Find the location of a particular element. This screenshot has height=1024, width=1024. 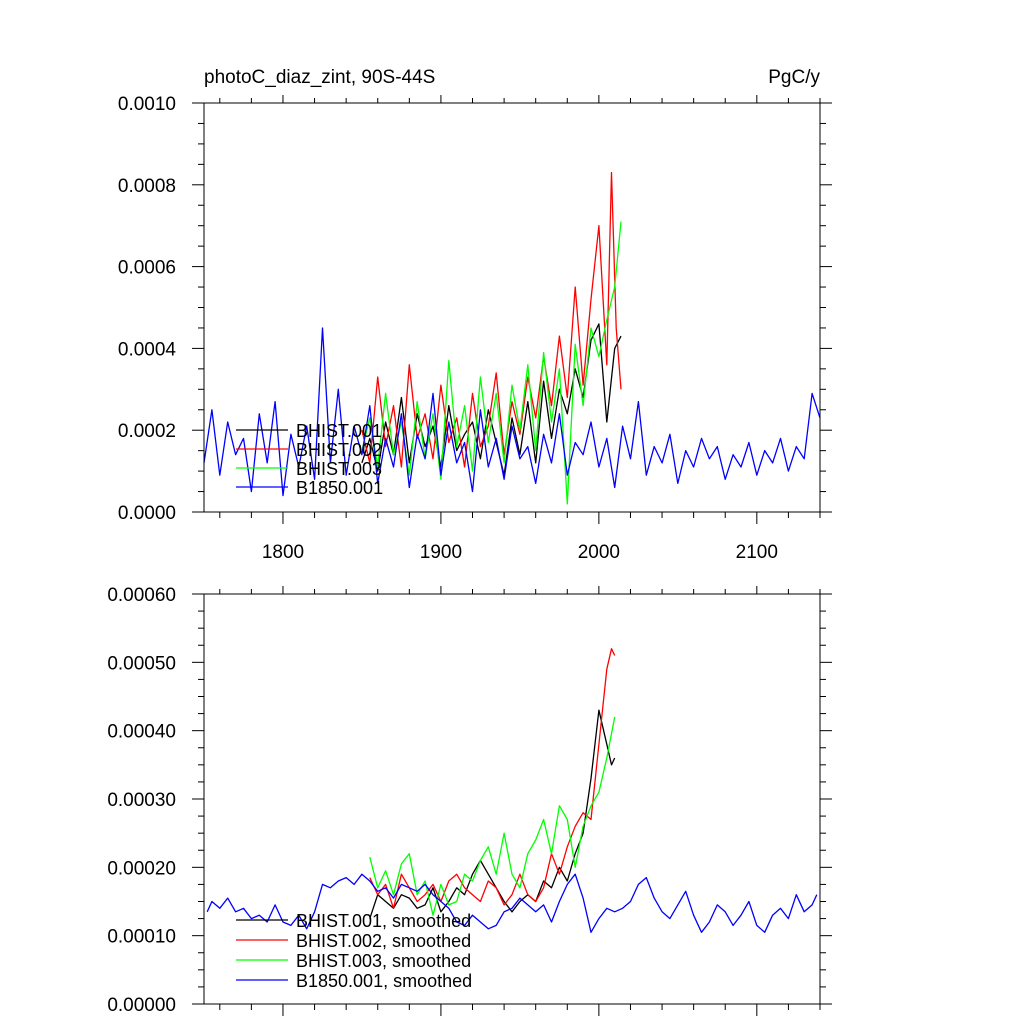

bottom-y-tick-label-5: 0.00050 is located at coordinates (141, 663).